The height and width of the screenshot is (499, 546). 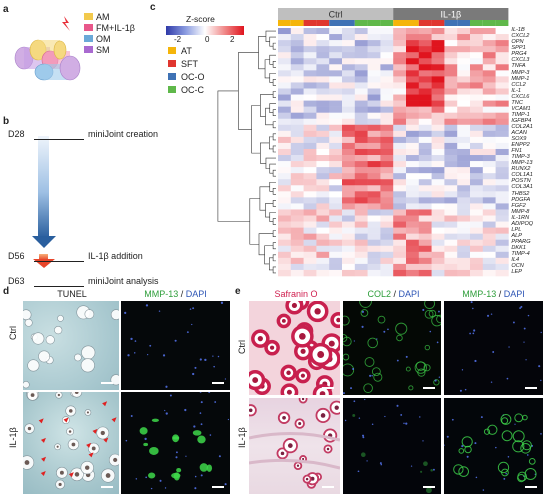 What do you see at coordinates (189, 63) in the screenshot?
I see `group-label: SFT` at bounding box center [189, 63].